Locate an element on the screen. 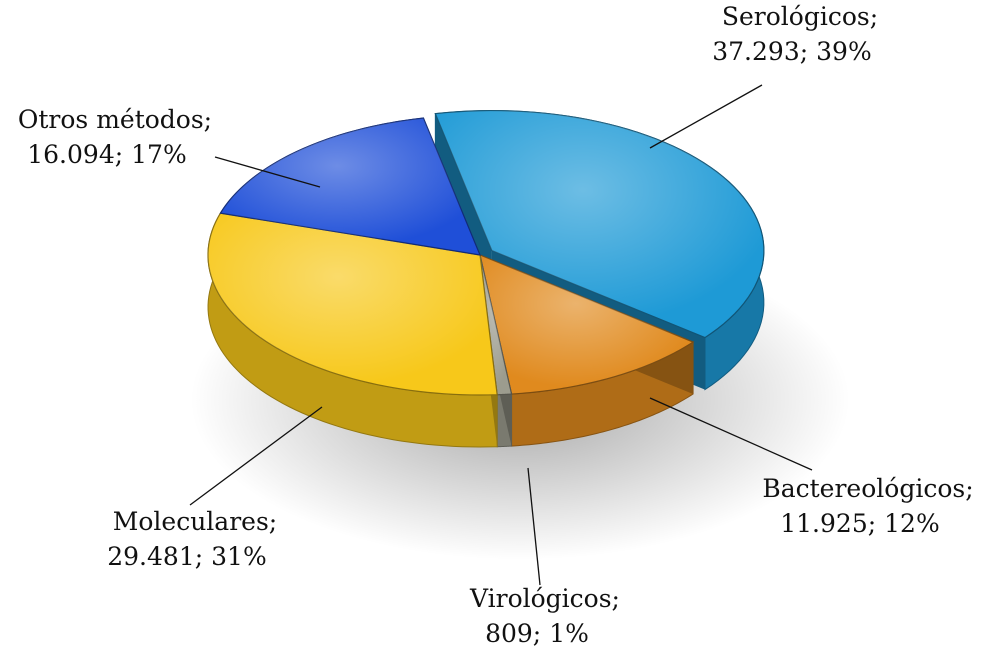 The width and height of the screenshot is (987, 651). percent-label: 12% is located at coordinates (912, 523).